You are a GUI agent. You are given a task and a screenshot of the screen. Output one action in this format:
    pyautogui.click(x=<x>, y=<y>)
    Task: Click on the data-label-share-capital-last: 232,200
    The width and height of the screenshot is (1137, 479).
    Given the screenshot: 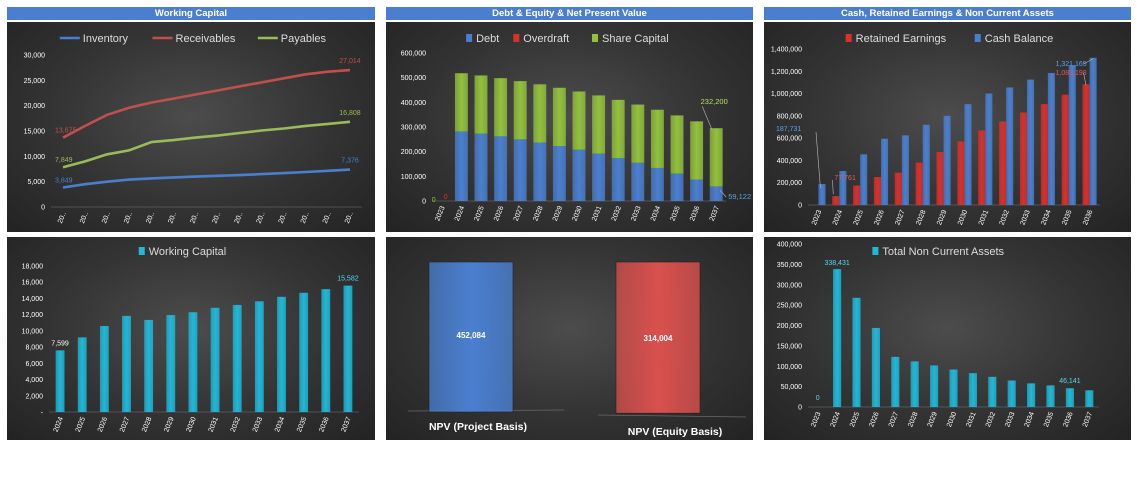 What is the action you would take?
    pyautogui.click(x=714, y=101)
    